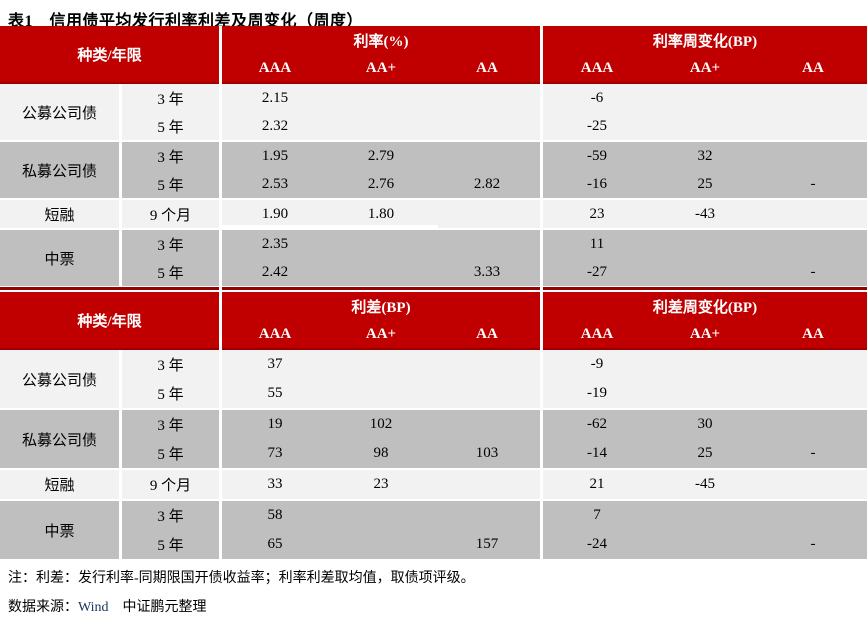  I want to click on value-cell: -6, so click(597, 98).